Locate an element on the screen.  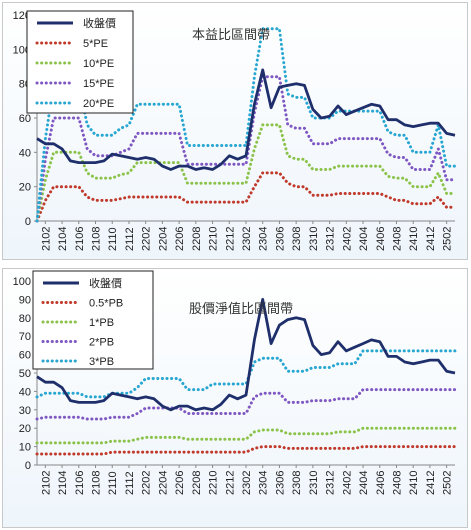
pb-x-tick-label: 2112 is located at coordinates (130, 483).